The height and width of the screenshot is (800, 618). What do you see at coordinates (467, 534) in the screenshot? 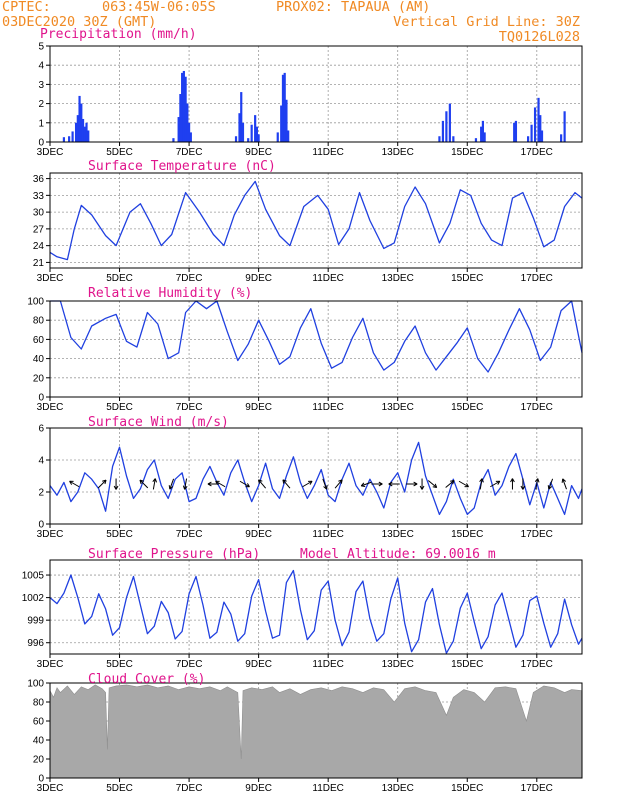
I see `wind-xtick-label: 15DEC` at bounding box center [467, 534].